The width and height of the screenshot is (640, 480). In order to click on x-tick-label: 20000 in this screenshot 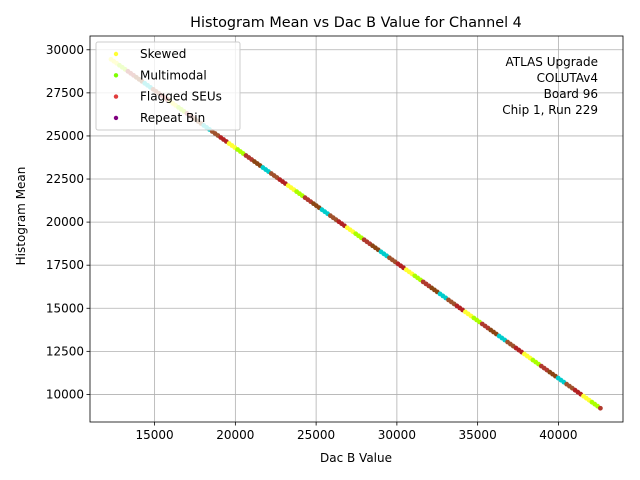, I will do `click(235, 435)`.